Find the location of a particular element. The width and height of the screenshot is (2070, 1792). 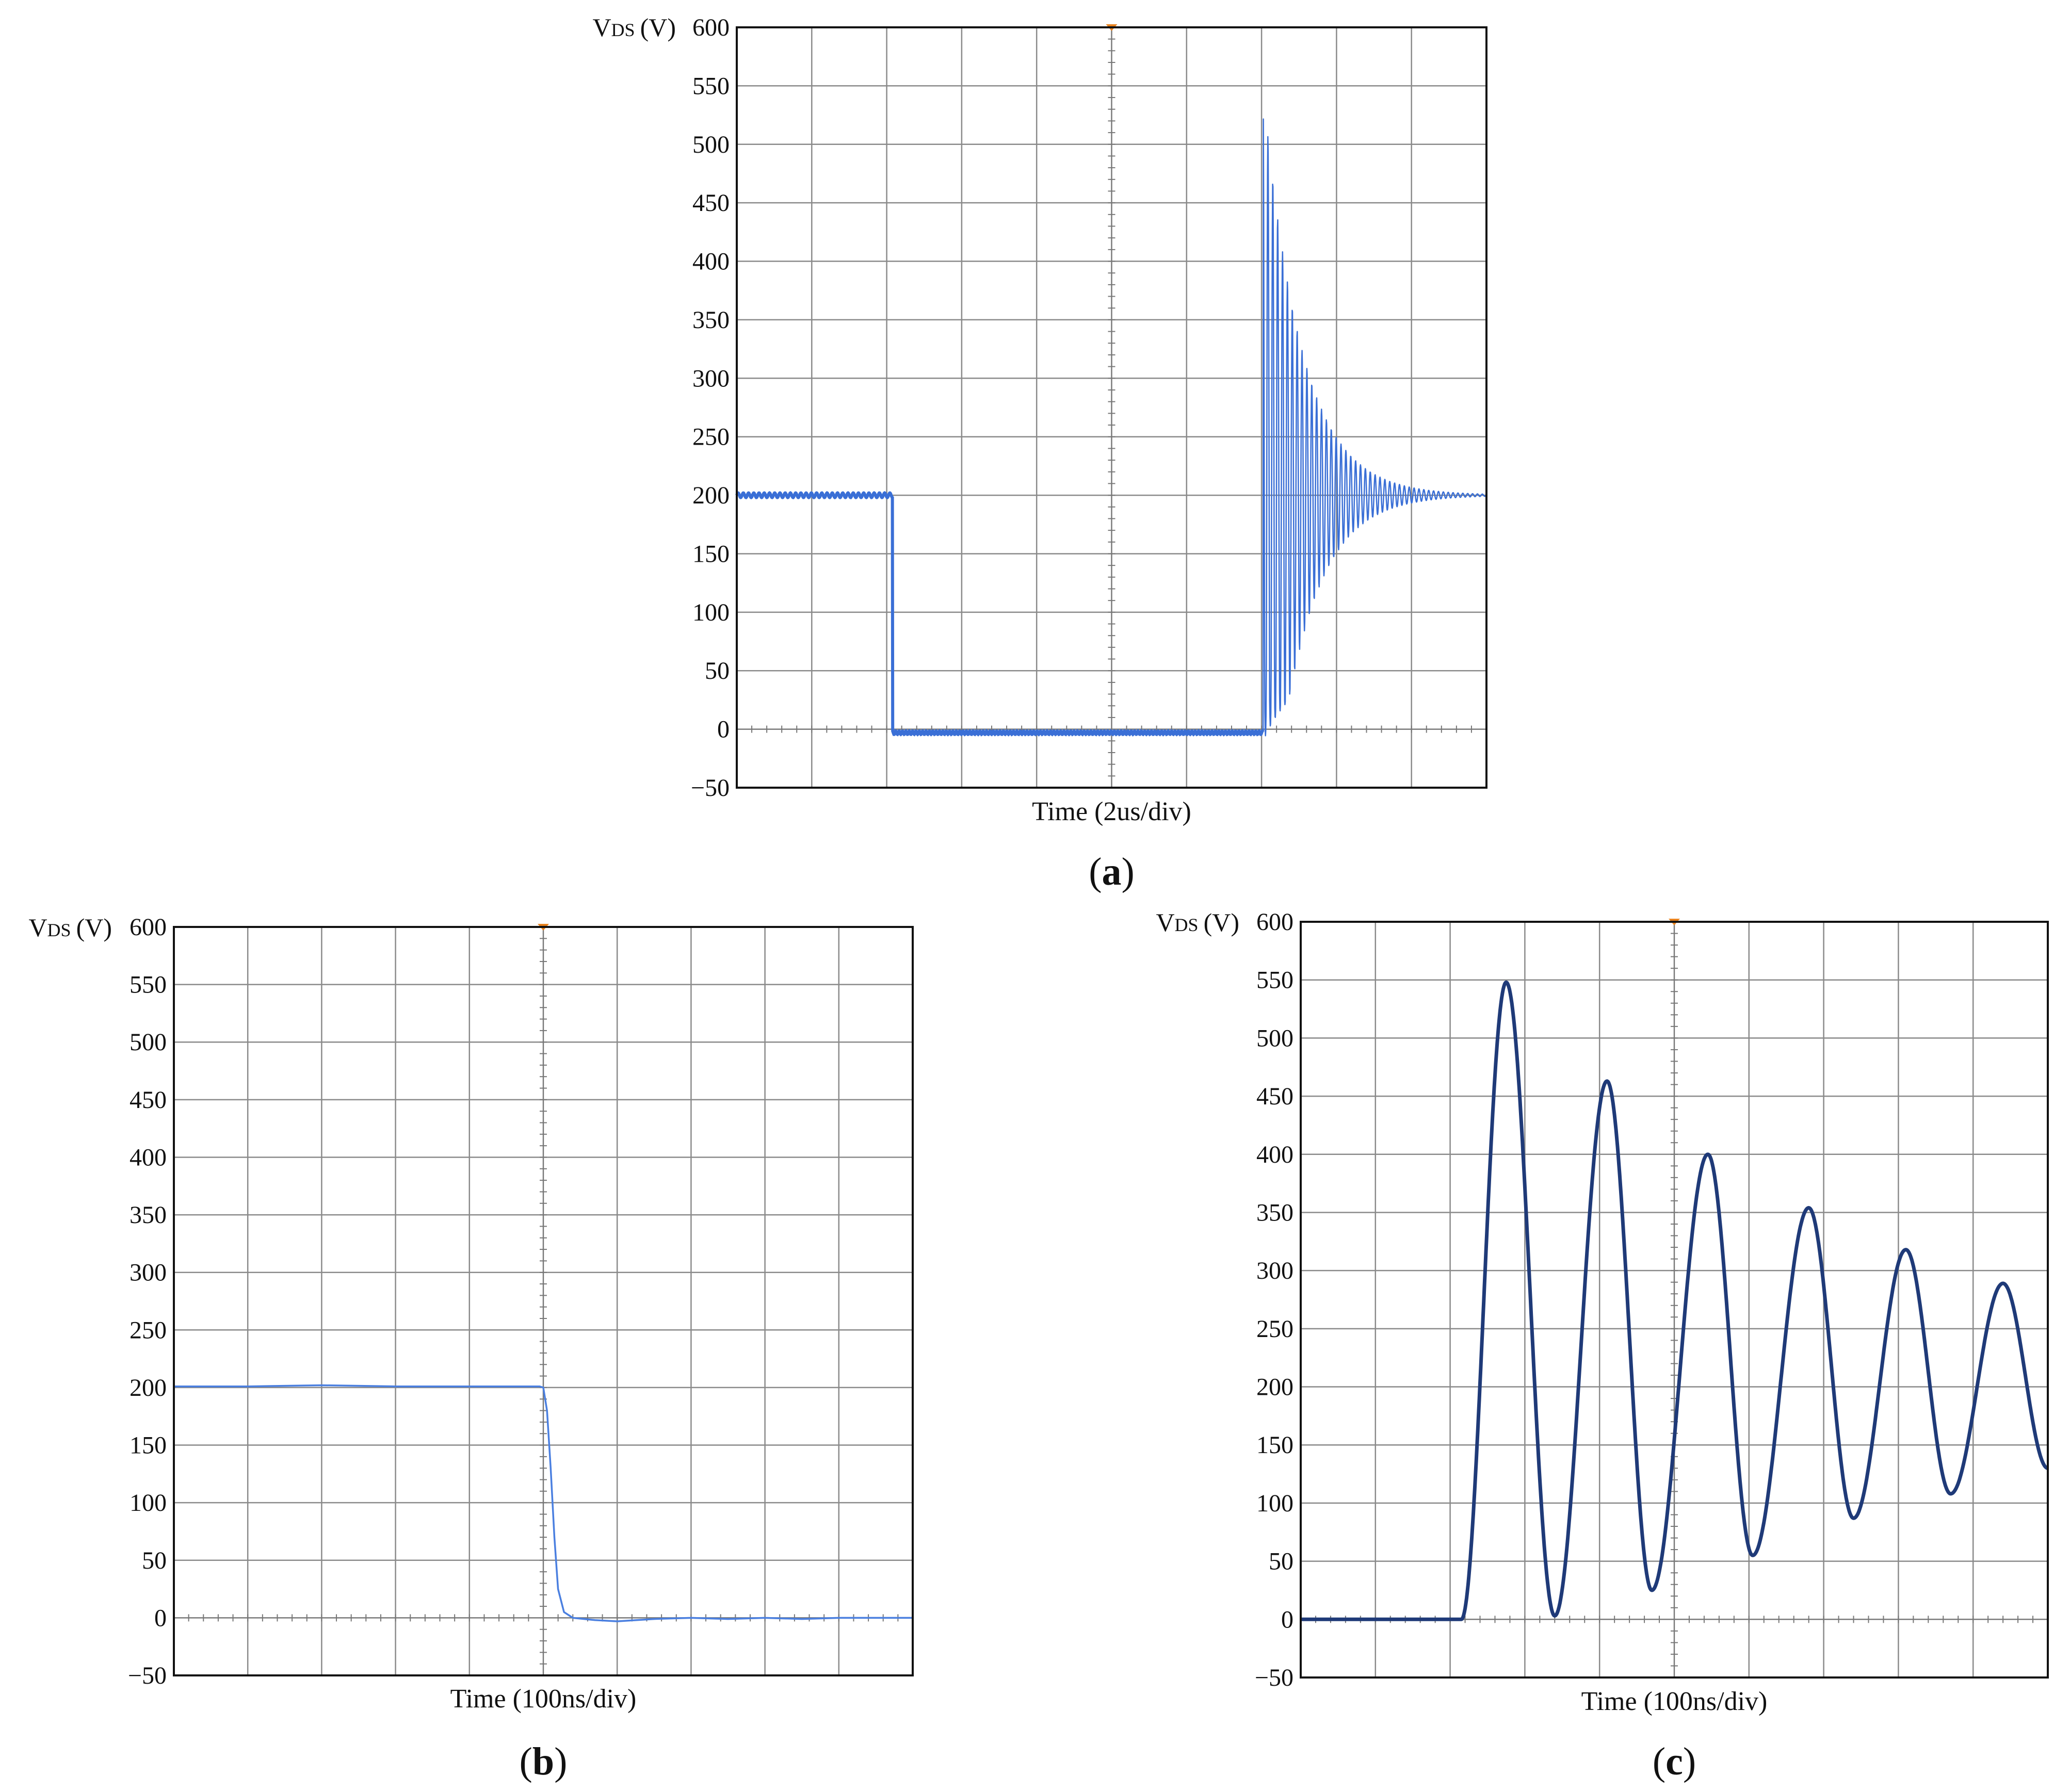

panel-caption-c: (c) is located at coordinates (1674, 1761).